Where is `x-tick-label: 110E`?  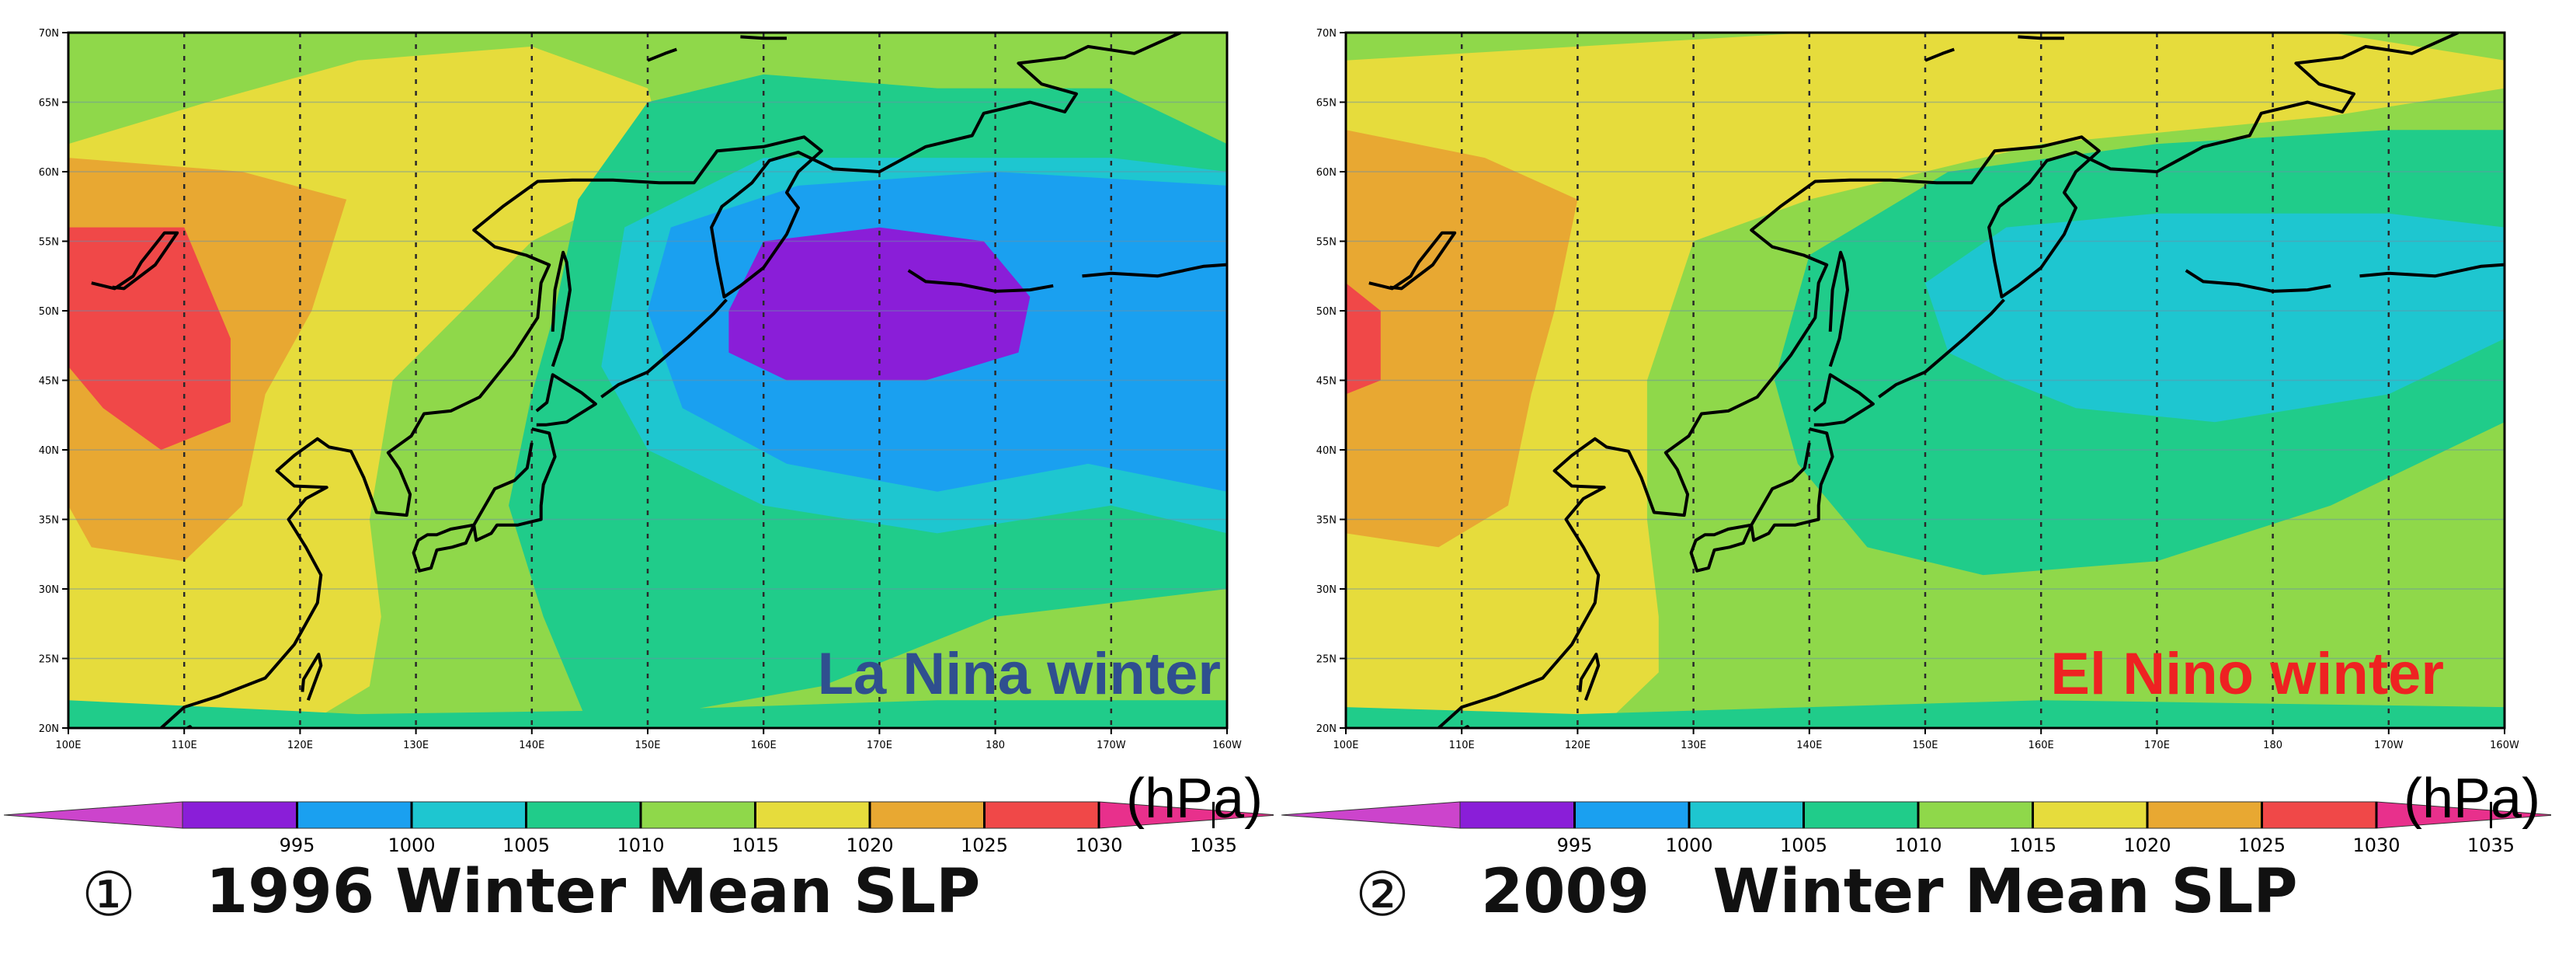
x-tick-label: 110E is located at coordinates (1462, 745).